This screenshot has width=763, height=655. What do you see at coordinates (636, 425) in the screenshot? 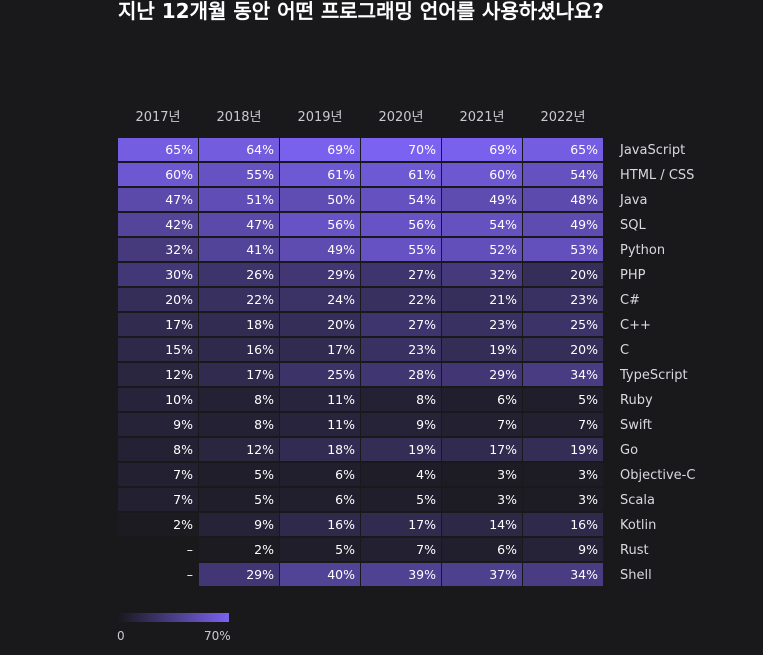
I see `row-label: Swift` at bounding box center [636, 425].